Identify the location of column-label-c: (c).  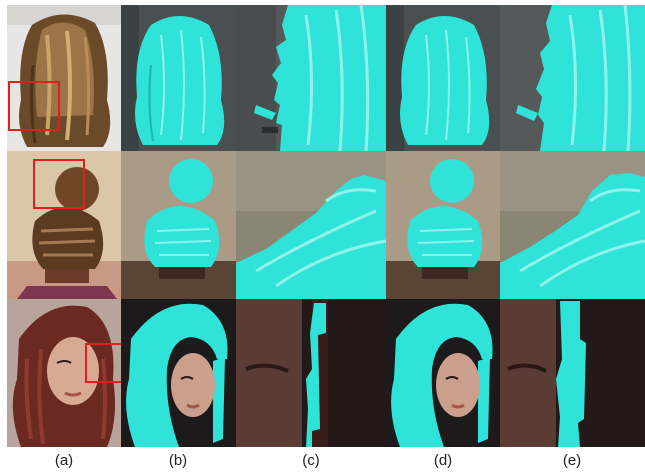
(311, 460).